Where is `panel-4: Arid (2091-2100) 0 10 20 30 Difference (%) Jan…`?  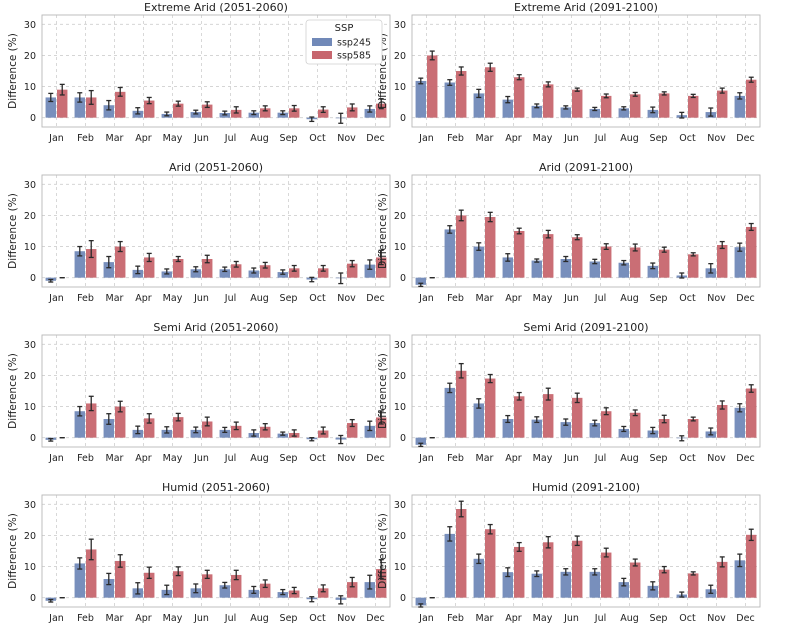 panel-4: Arid (2091-2100) 0 10 20 30 Difference (%) Jan… is located at coordinates (569, 232).